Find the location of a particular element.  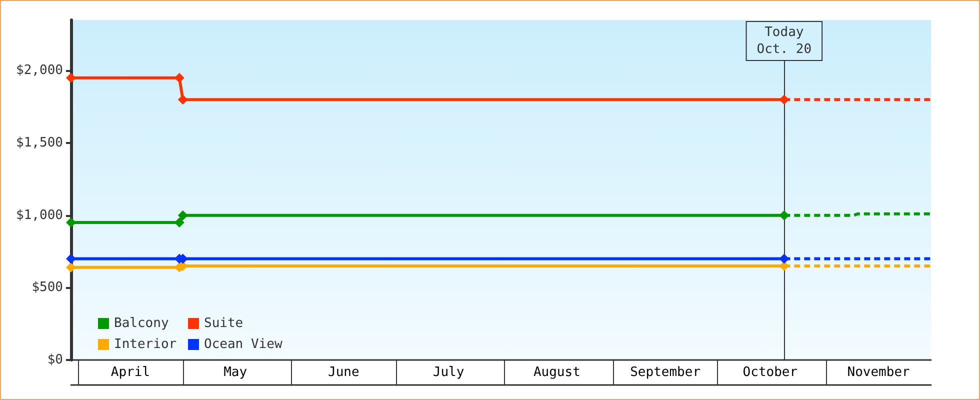

x-tick-label: August is located at coordinates (556, 372).